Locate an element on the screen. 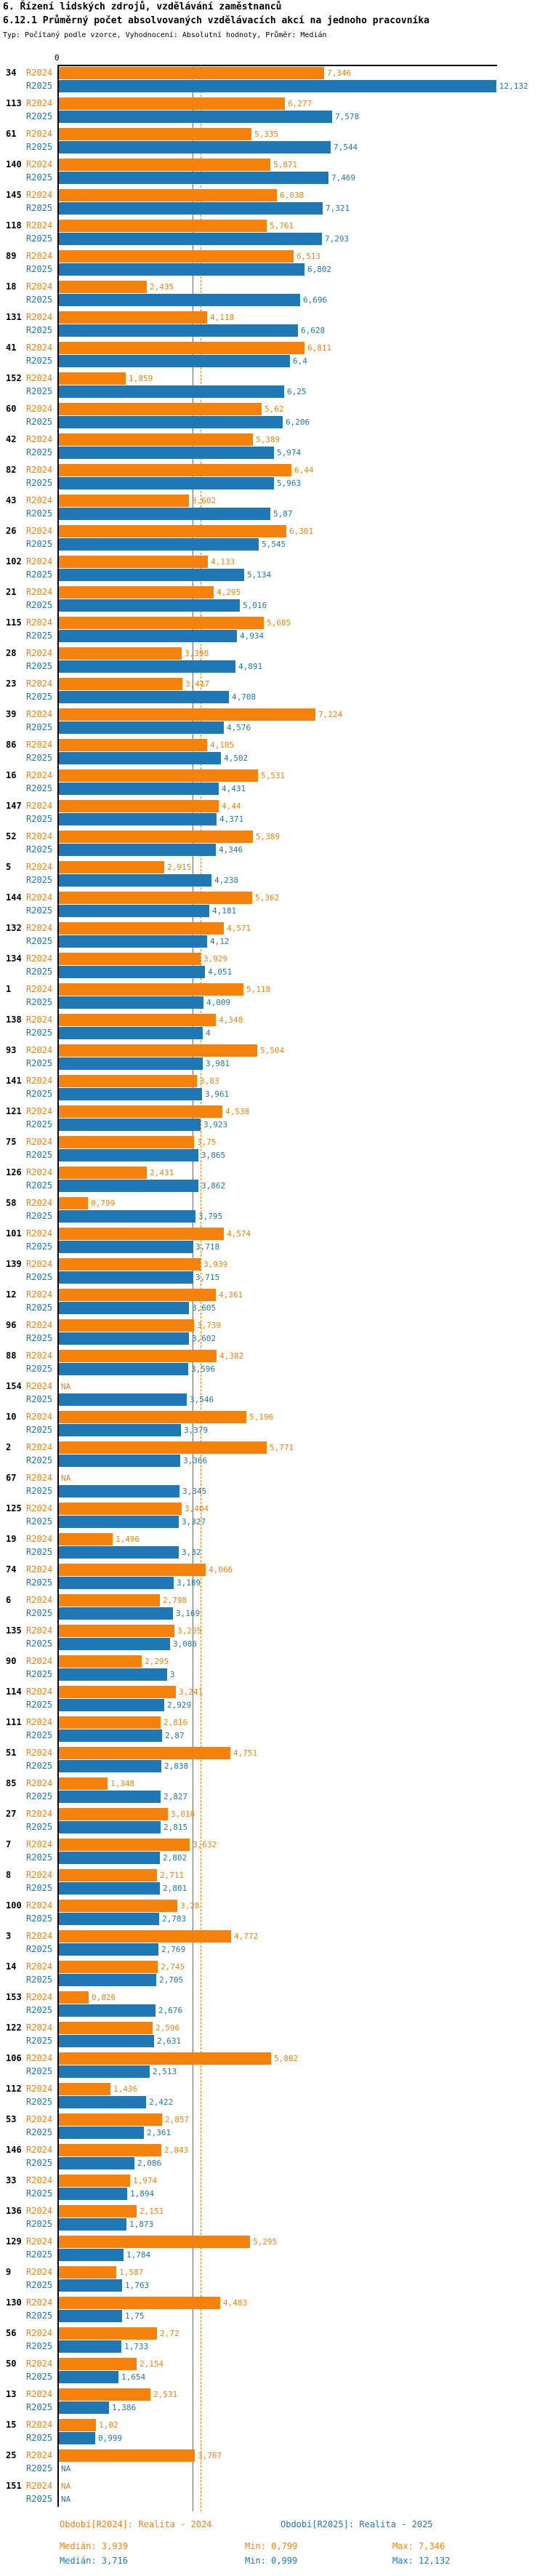 Image resolution: width=545 pixels, height=2576 pixels. row-id-label: 135 is located at coordinates (14, 1630).